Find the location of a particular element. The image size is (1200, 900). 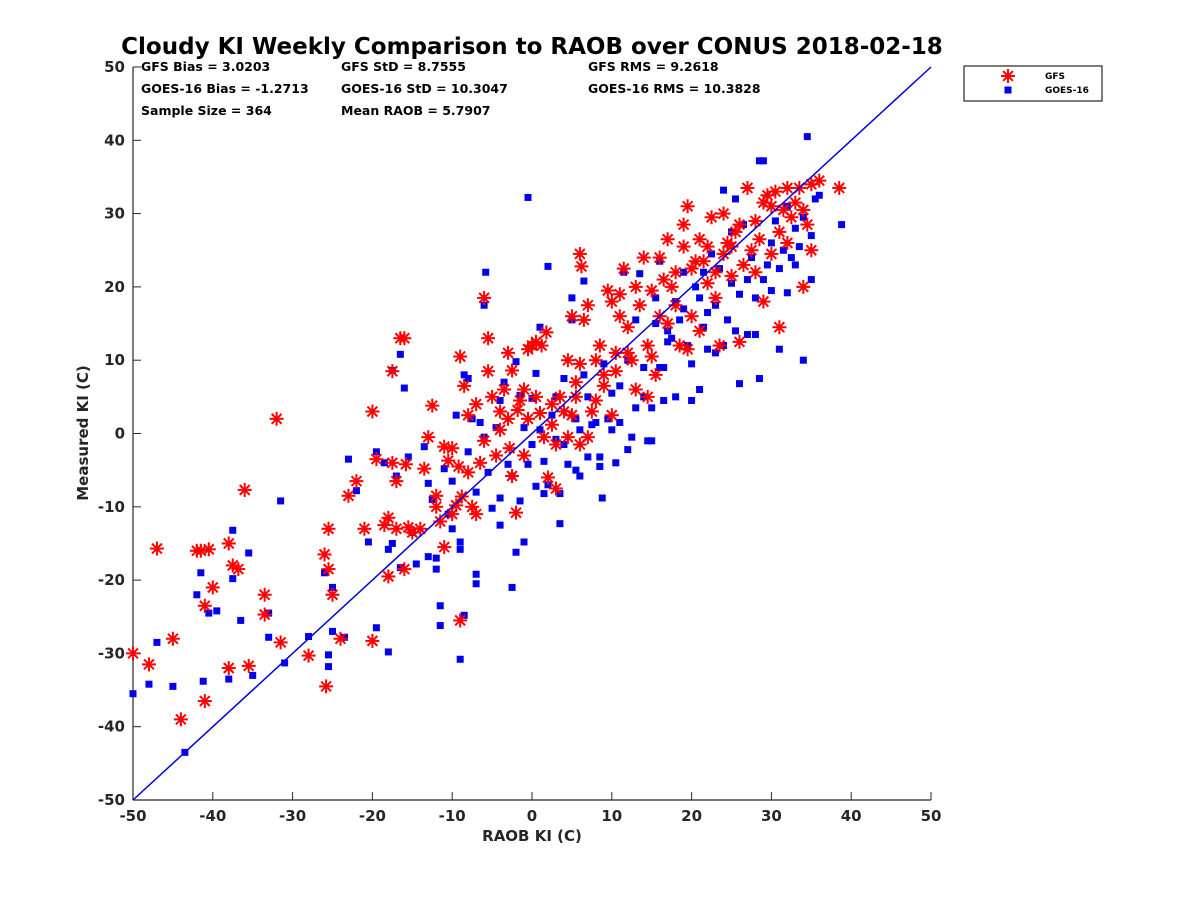

x-tick-label: -40 is located at coordinates (212, 816).